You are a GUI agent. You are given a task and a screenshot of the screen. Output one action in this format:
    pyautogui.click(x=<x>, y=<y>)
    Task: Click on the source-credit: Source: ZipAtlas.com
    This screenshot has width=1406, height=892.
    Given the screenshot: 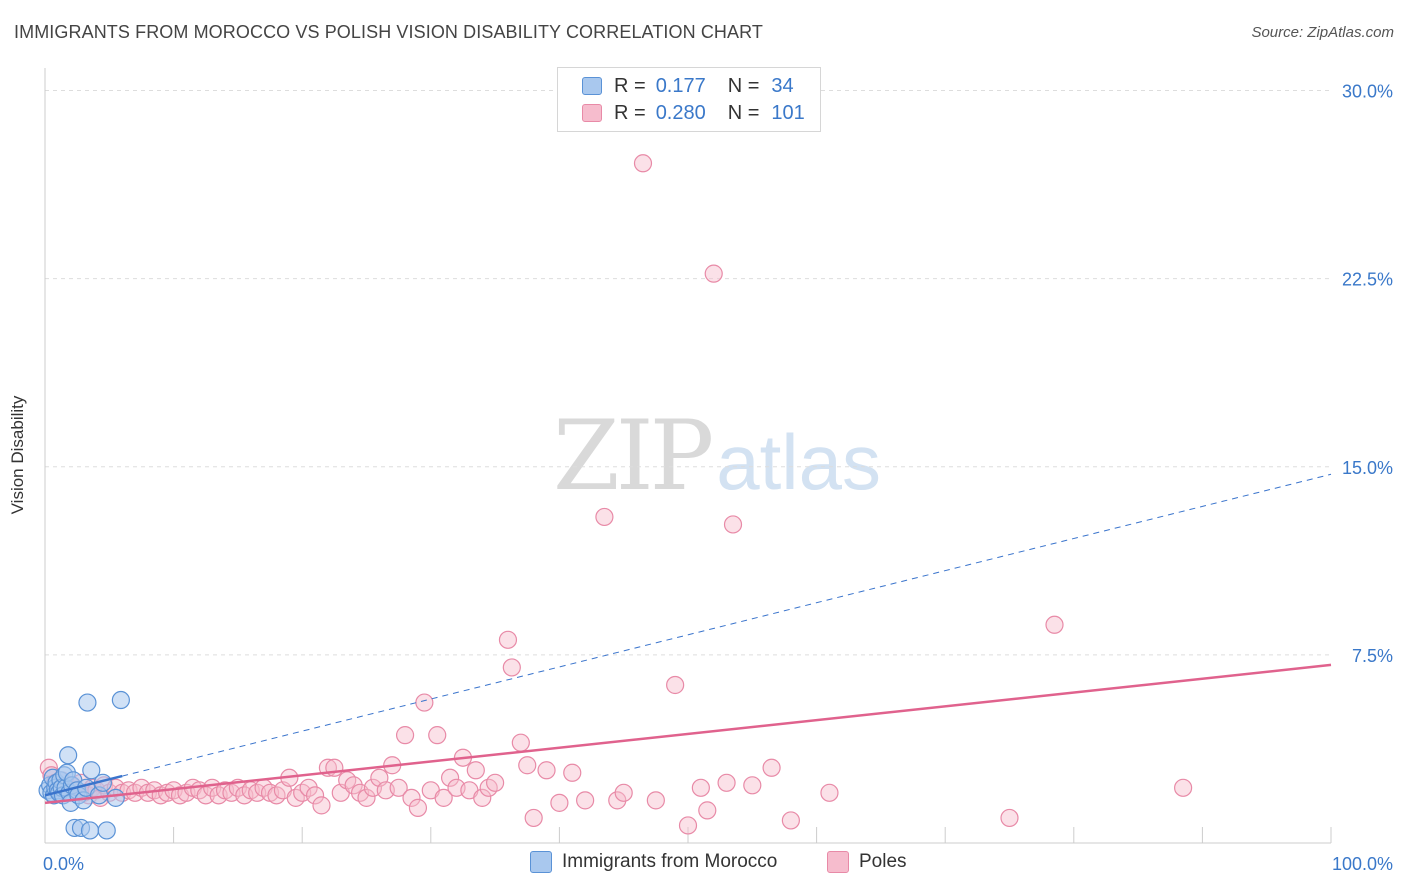 What is the action you would take?
    pyautogui.click(x=1322, y=32)
    